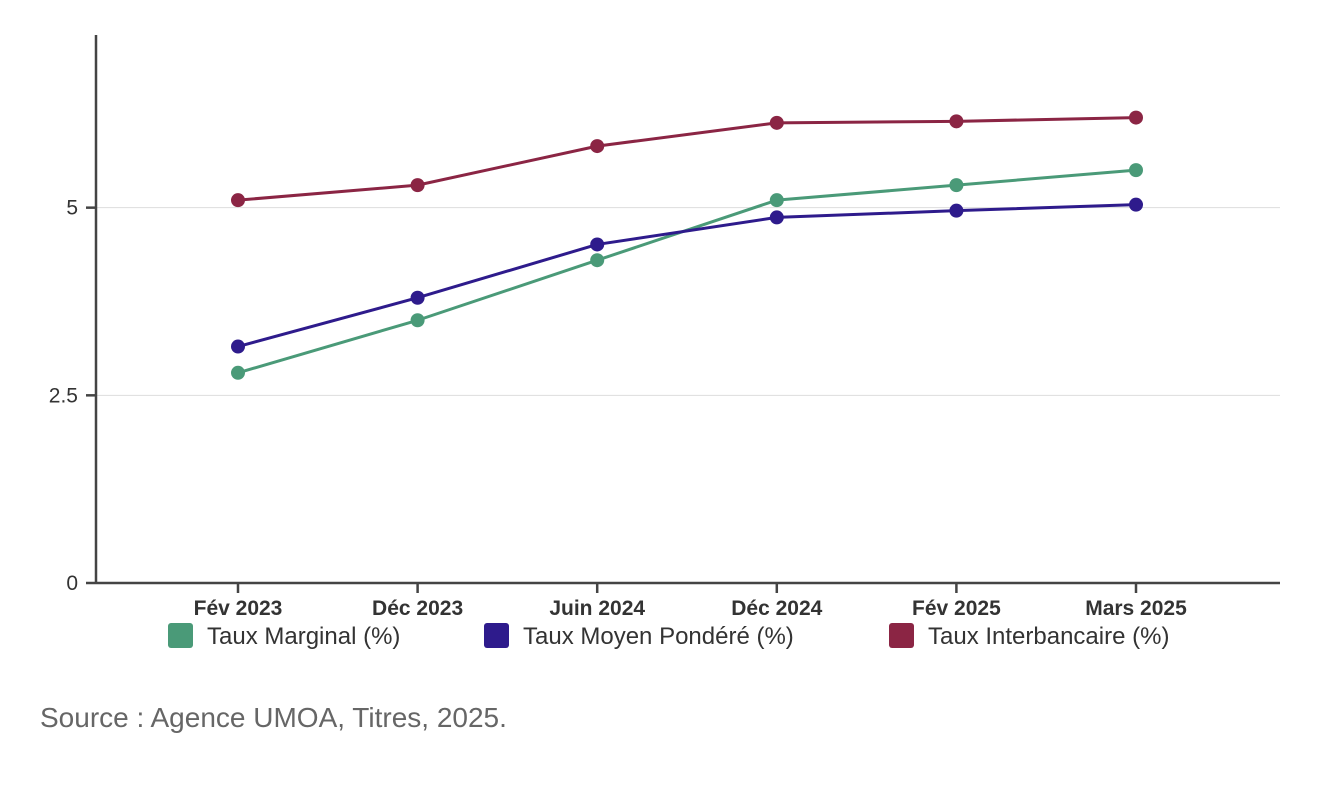 The image size is (1324, 786). I want to click on y-tick-label: 0, so click(72, 583).